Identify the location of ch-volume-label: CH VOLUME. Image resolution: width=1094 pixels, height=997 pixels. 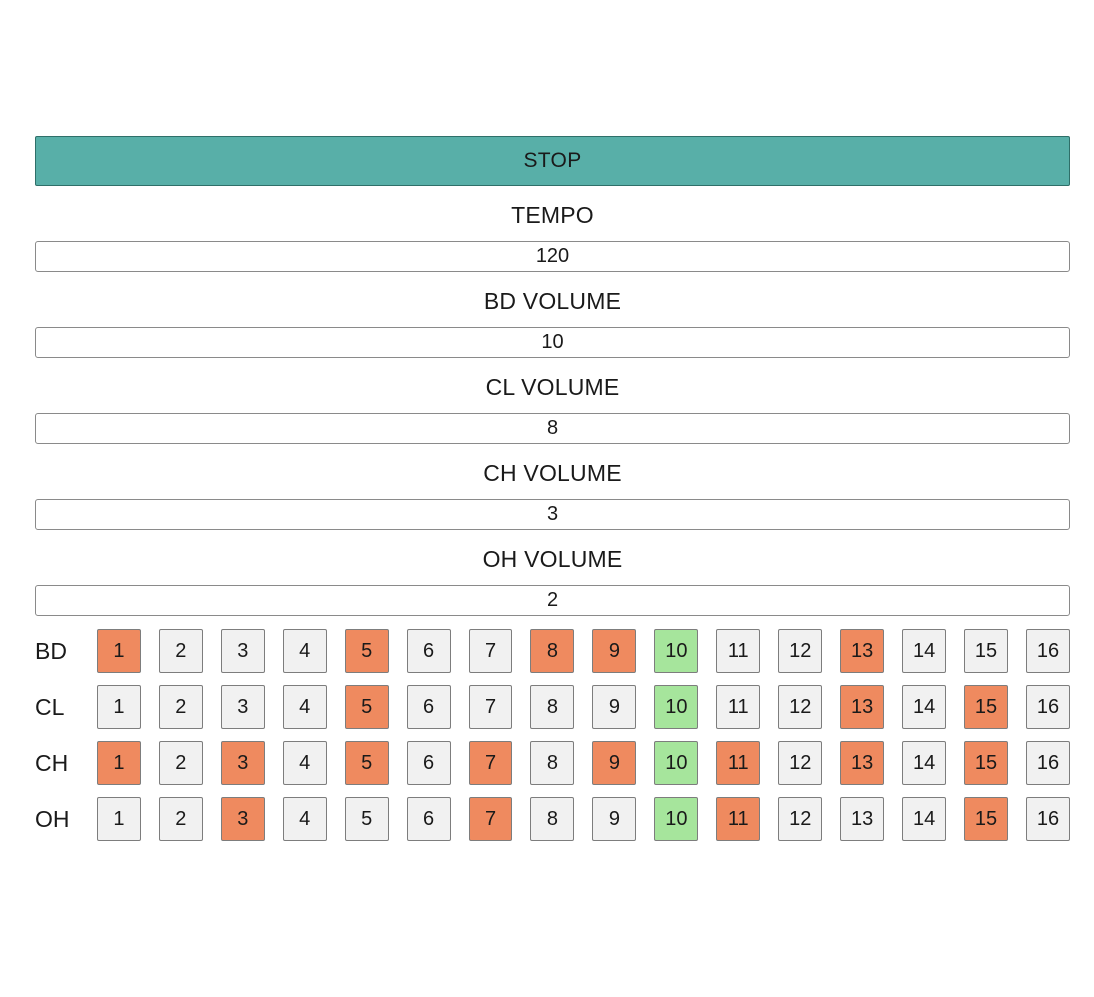
(552, 473).